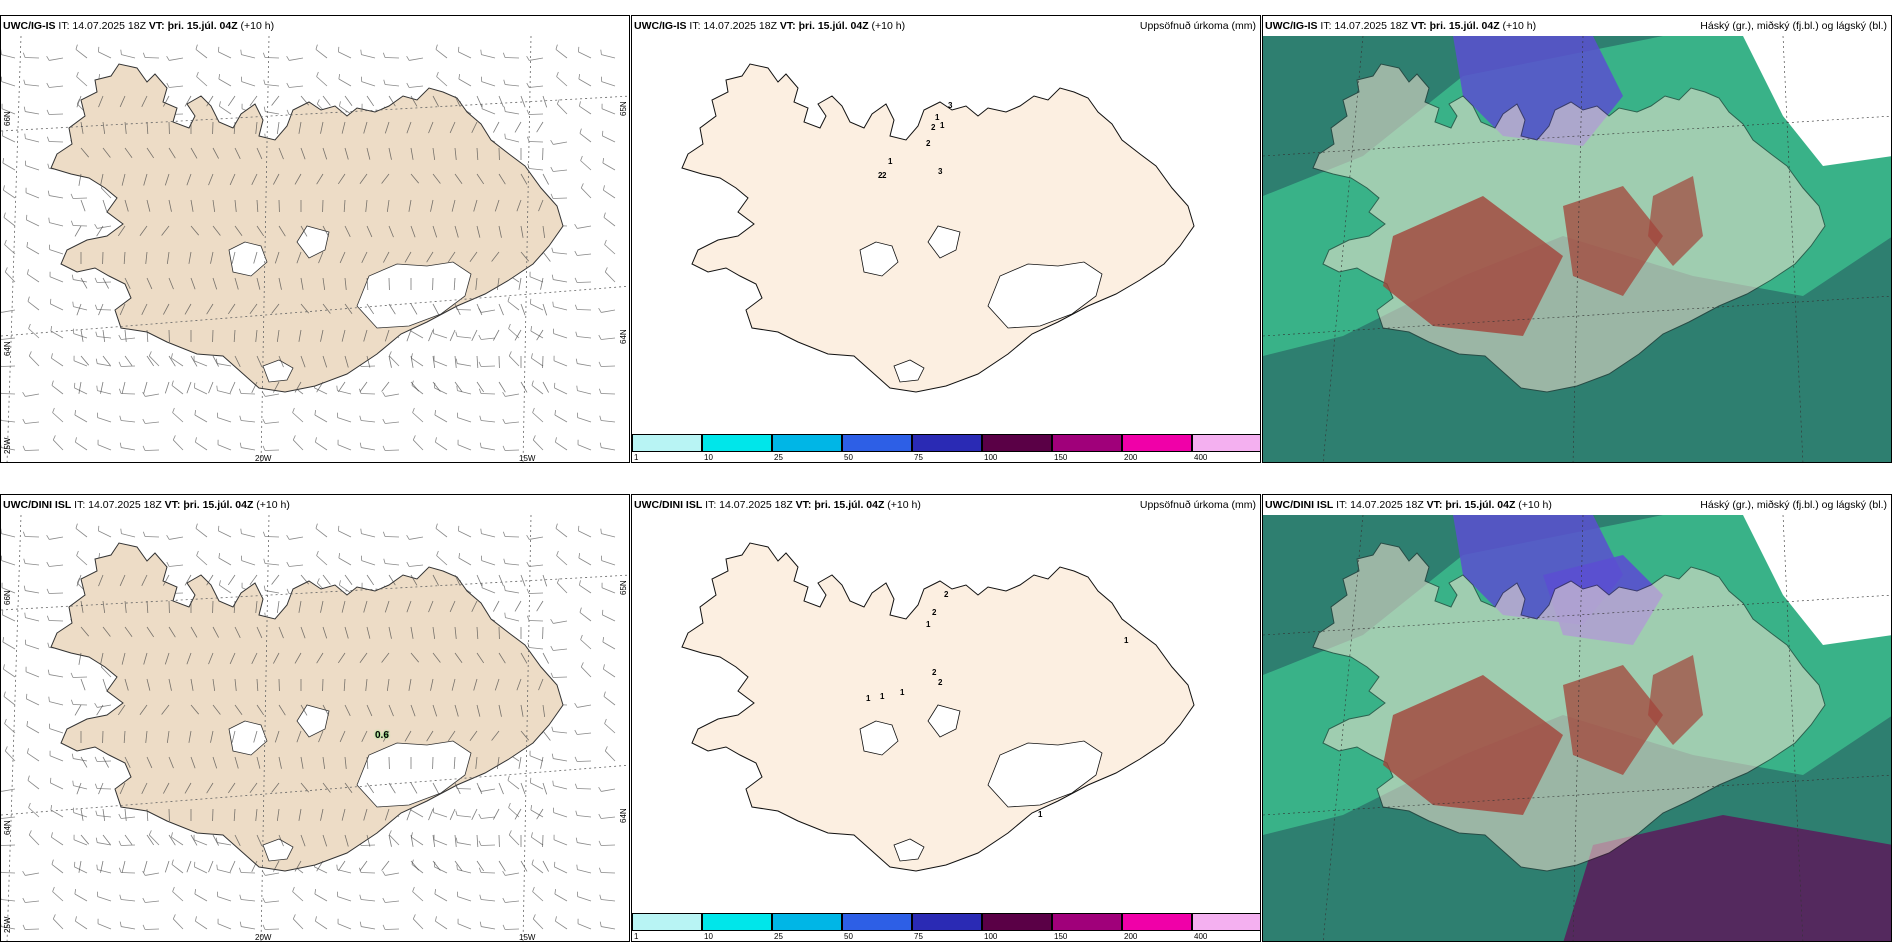 Image resolution: width=1900 pixels, height=950 pixels. Describe the element at coordinates (623, 815) in the screenshot. I see `lat-label: 64N` at that location.